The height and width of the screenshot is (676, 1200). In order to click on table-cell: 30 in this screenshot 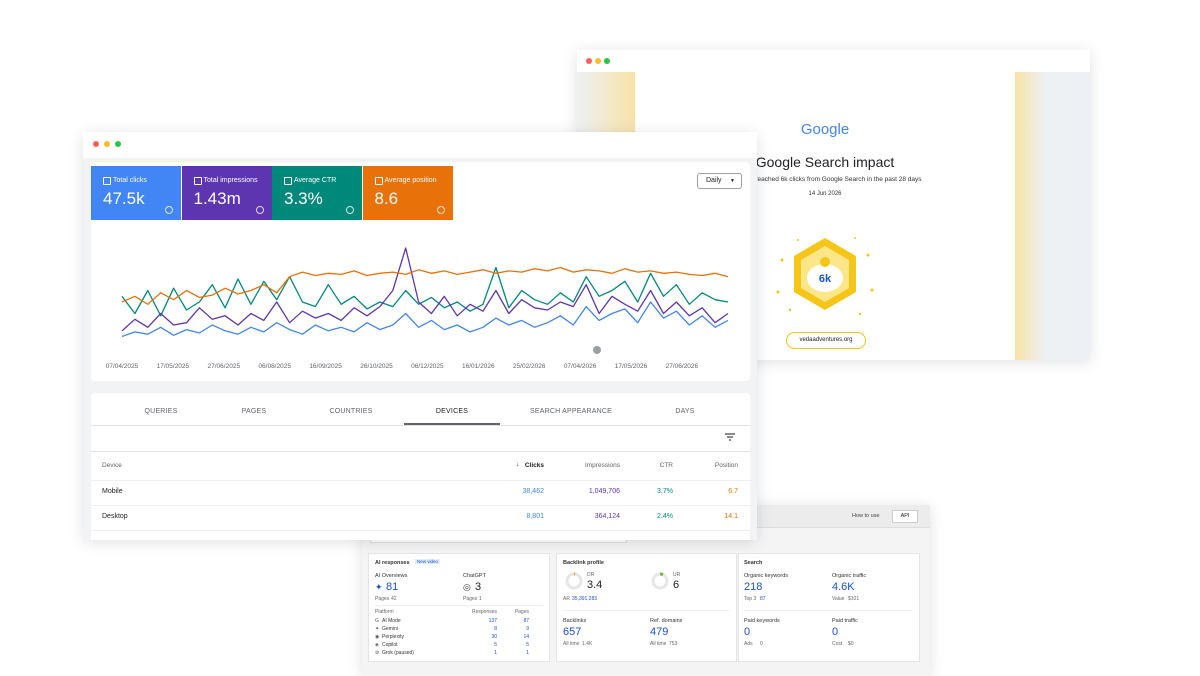, I will do `click(494, 637)`.